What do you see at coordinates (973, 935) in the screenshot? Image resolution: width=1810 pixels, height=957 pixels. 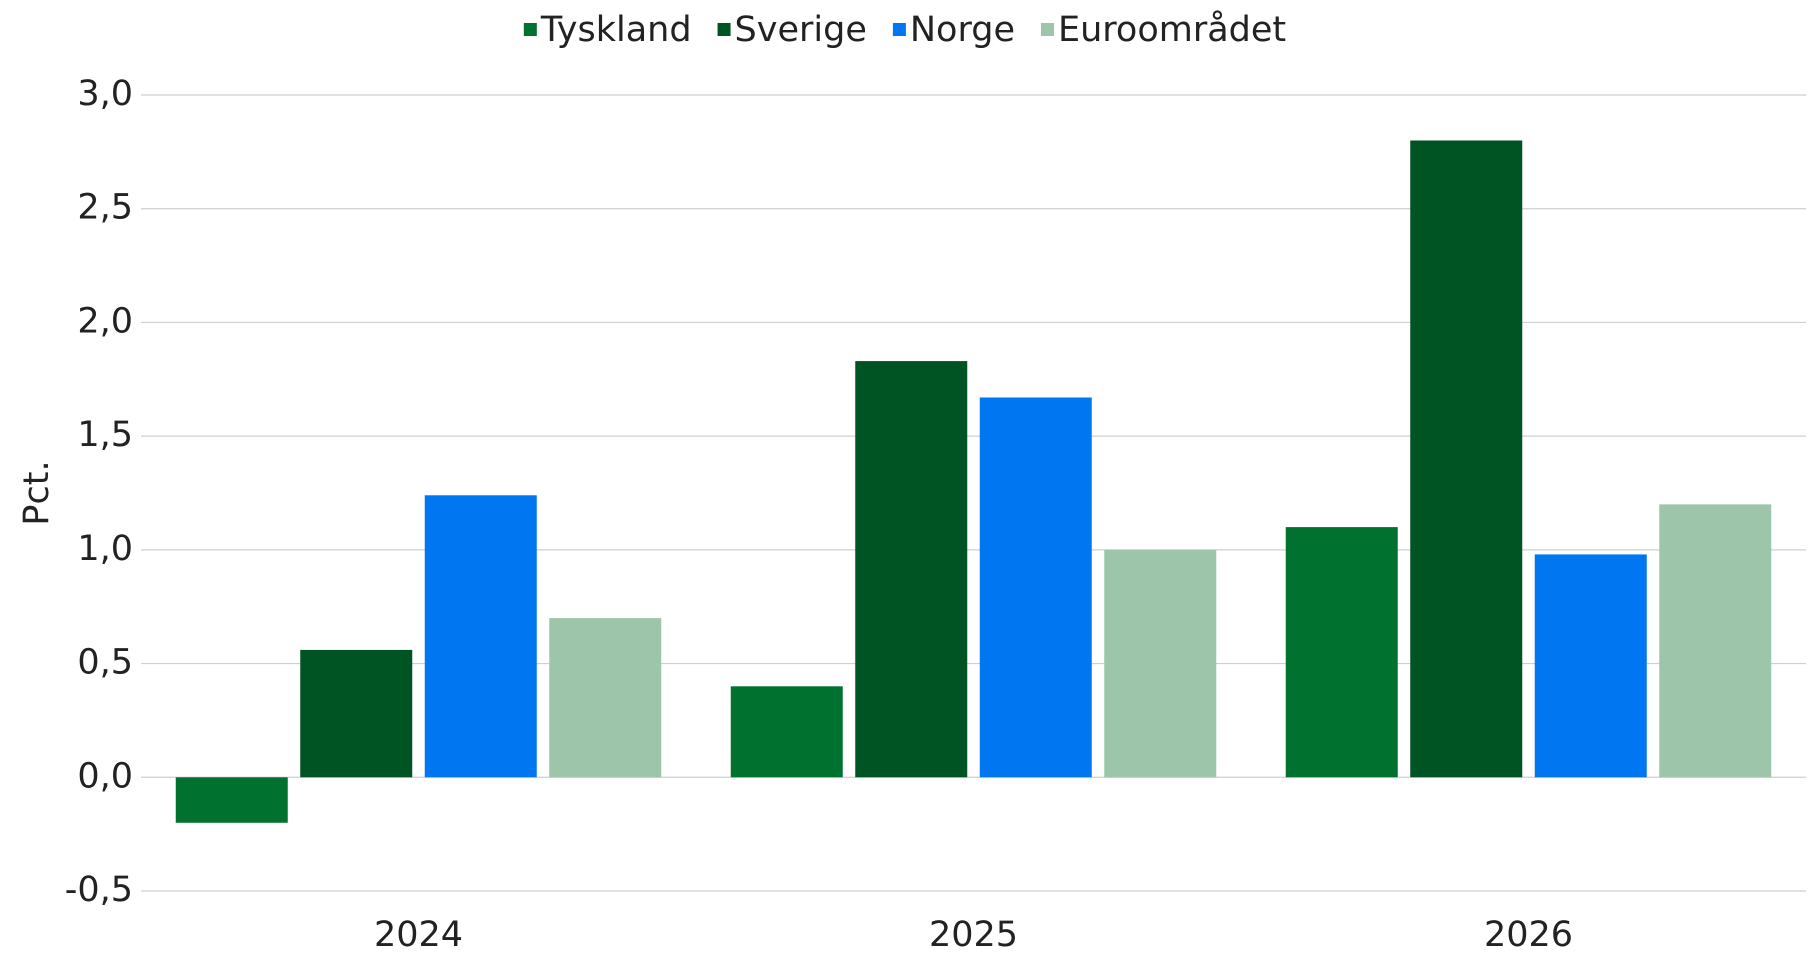 I see `x-tick-label: 2025` at bounding box center [973, 935].